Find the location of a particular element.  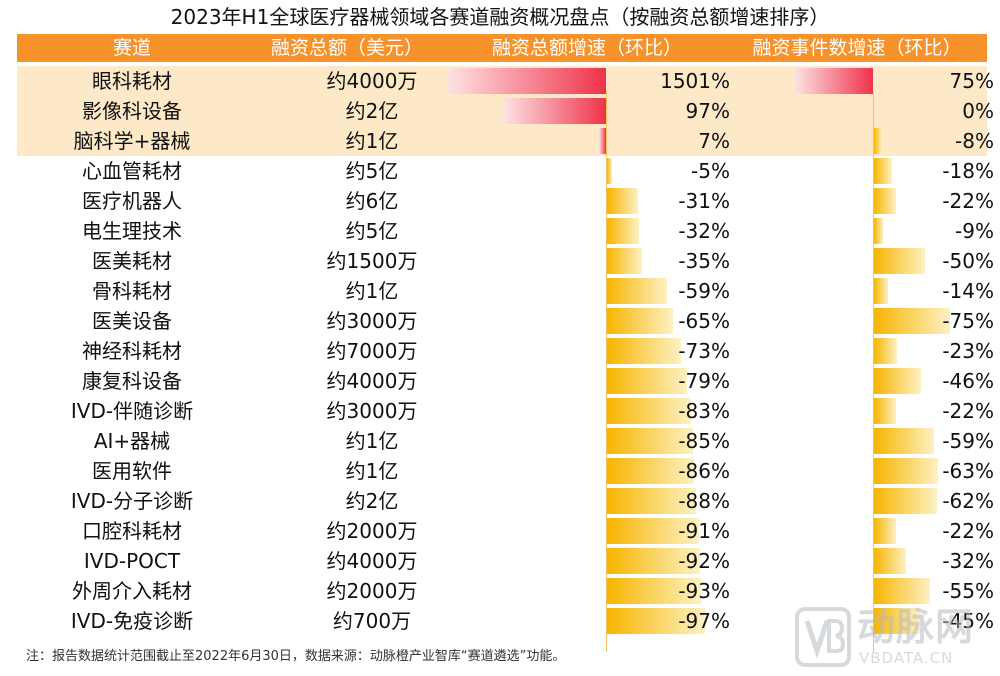

table-row: IVD-伴随诊断 约3000万 -83% -22% is located at coordinates (505, 411).